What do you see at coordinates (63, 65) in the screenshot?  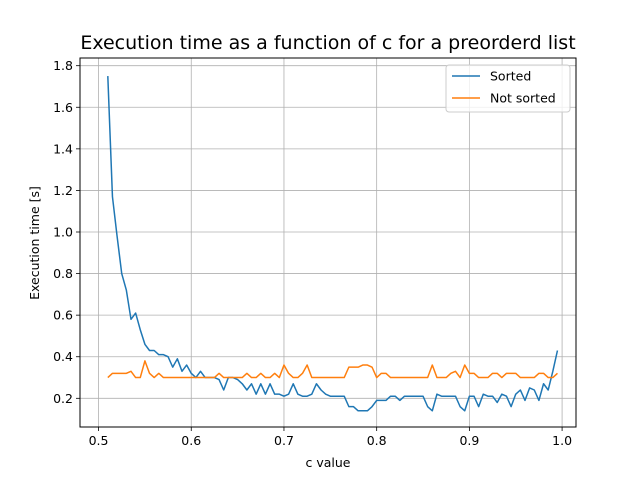 I see `y-tick-label: 1.8` at bounding box center [63, 65].